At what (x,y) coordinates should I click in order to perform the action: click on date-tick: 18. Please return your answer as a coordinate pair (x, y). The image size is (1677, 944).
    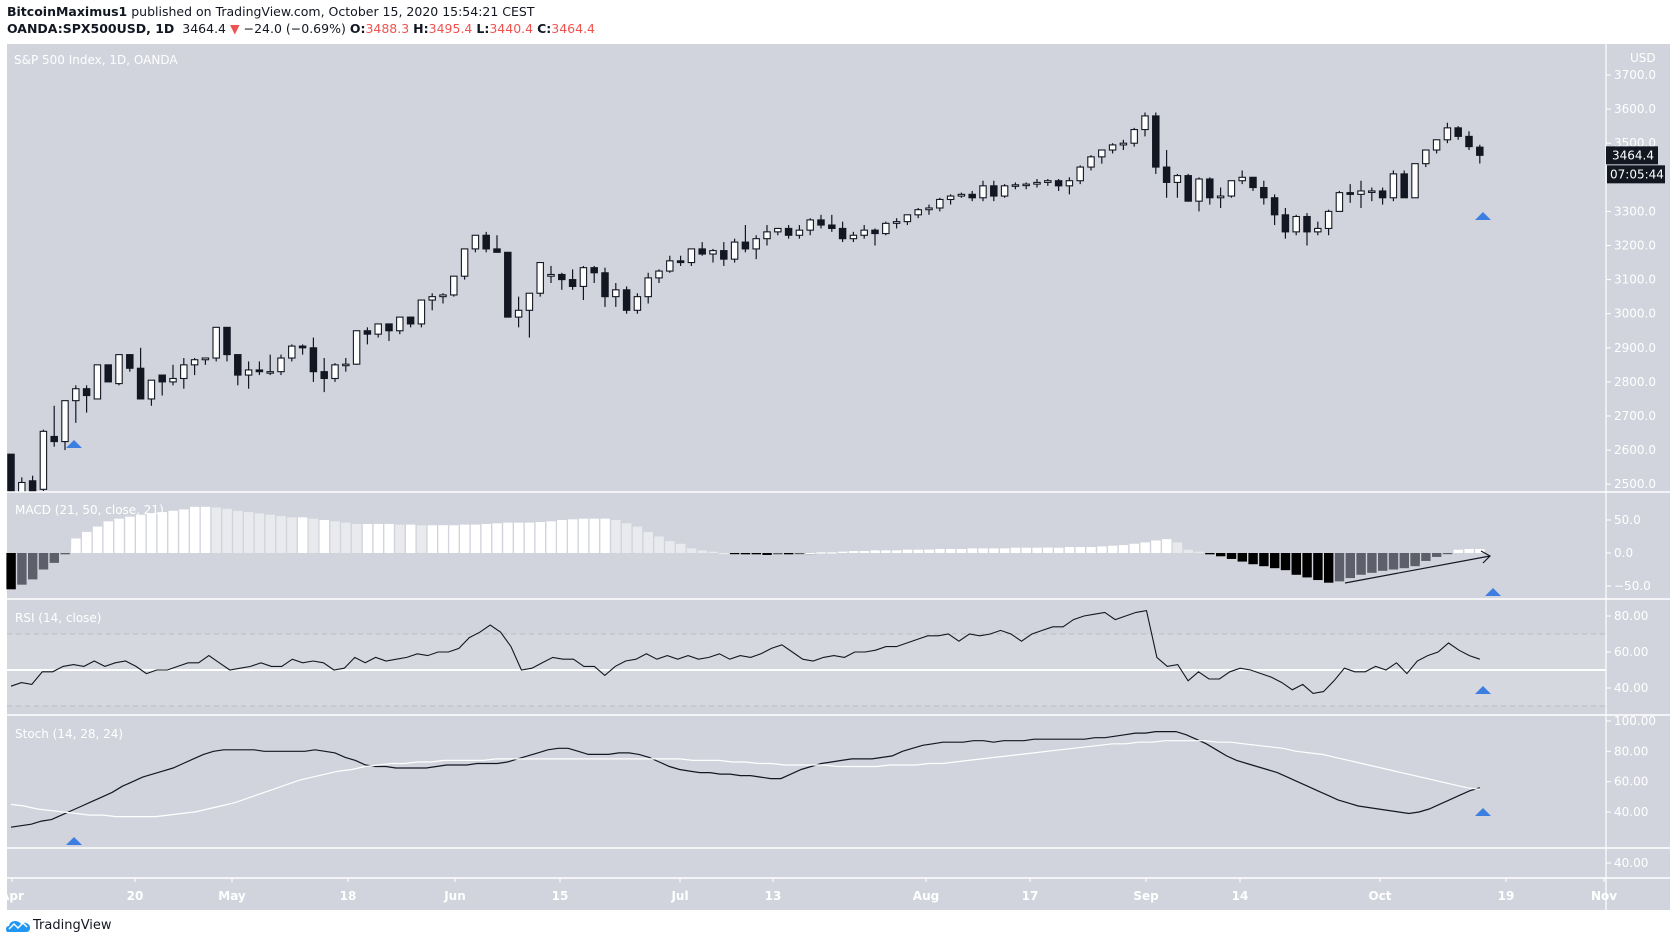
    Looking at the image, I should click on (348, 896).